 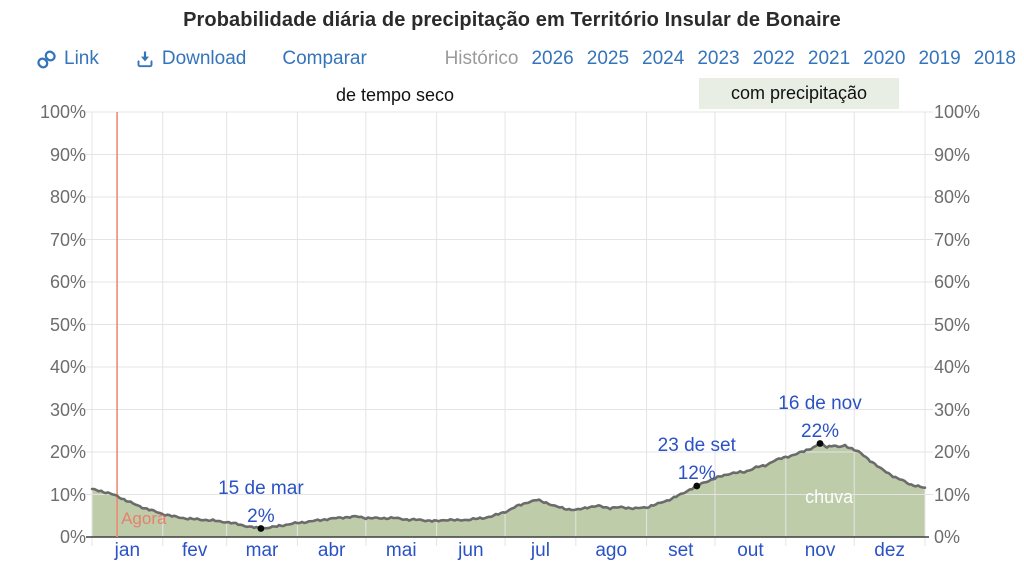 What do you see at coordinates (696, 445) in the screenshot?
I see `annotation-date: 23 de set` at bounding box center [696, 445].